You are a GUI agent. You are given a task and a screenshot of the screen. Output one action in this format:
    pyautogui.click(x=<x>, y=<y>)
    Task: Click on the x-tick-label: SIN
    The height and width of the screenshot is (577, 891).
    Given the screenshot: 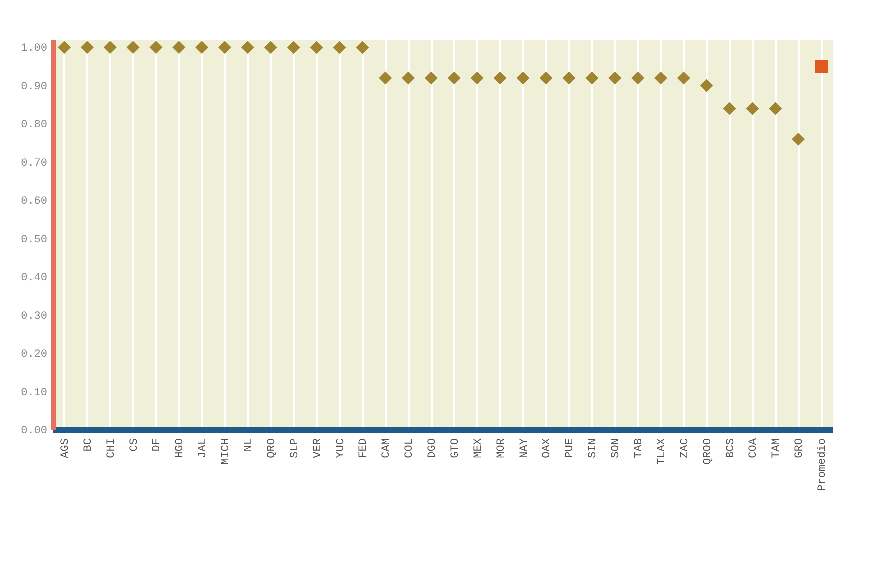 What is the action you would take?
    pyautogui.click(x=594, y=448)
    